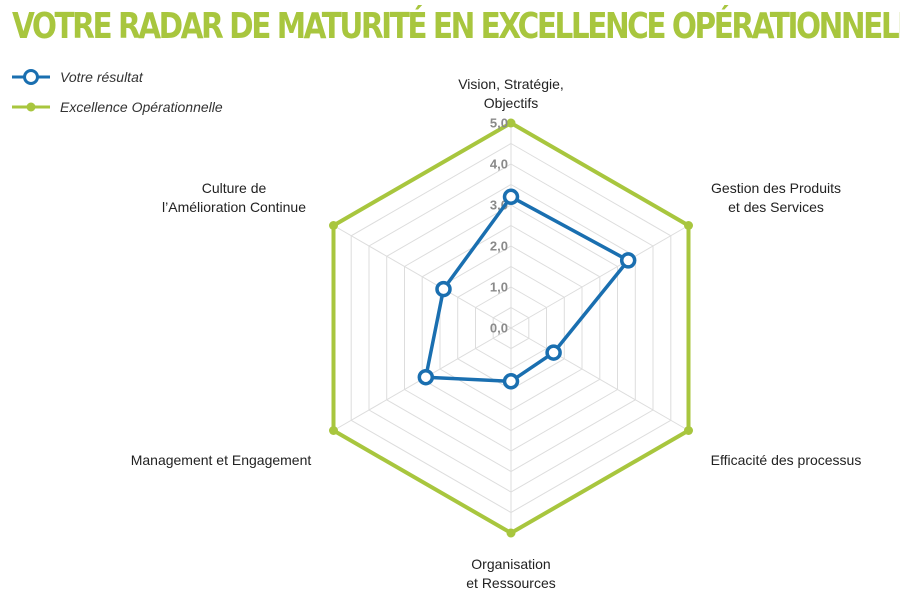 Image resolution: width=900 pixels, height=593 pixels. What do you see at coordinates (31, 107) in the screenshot?
I see `legend-marker-excellence` at bounding box center [31, 107].